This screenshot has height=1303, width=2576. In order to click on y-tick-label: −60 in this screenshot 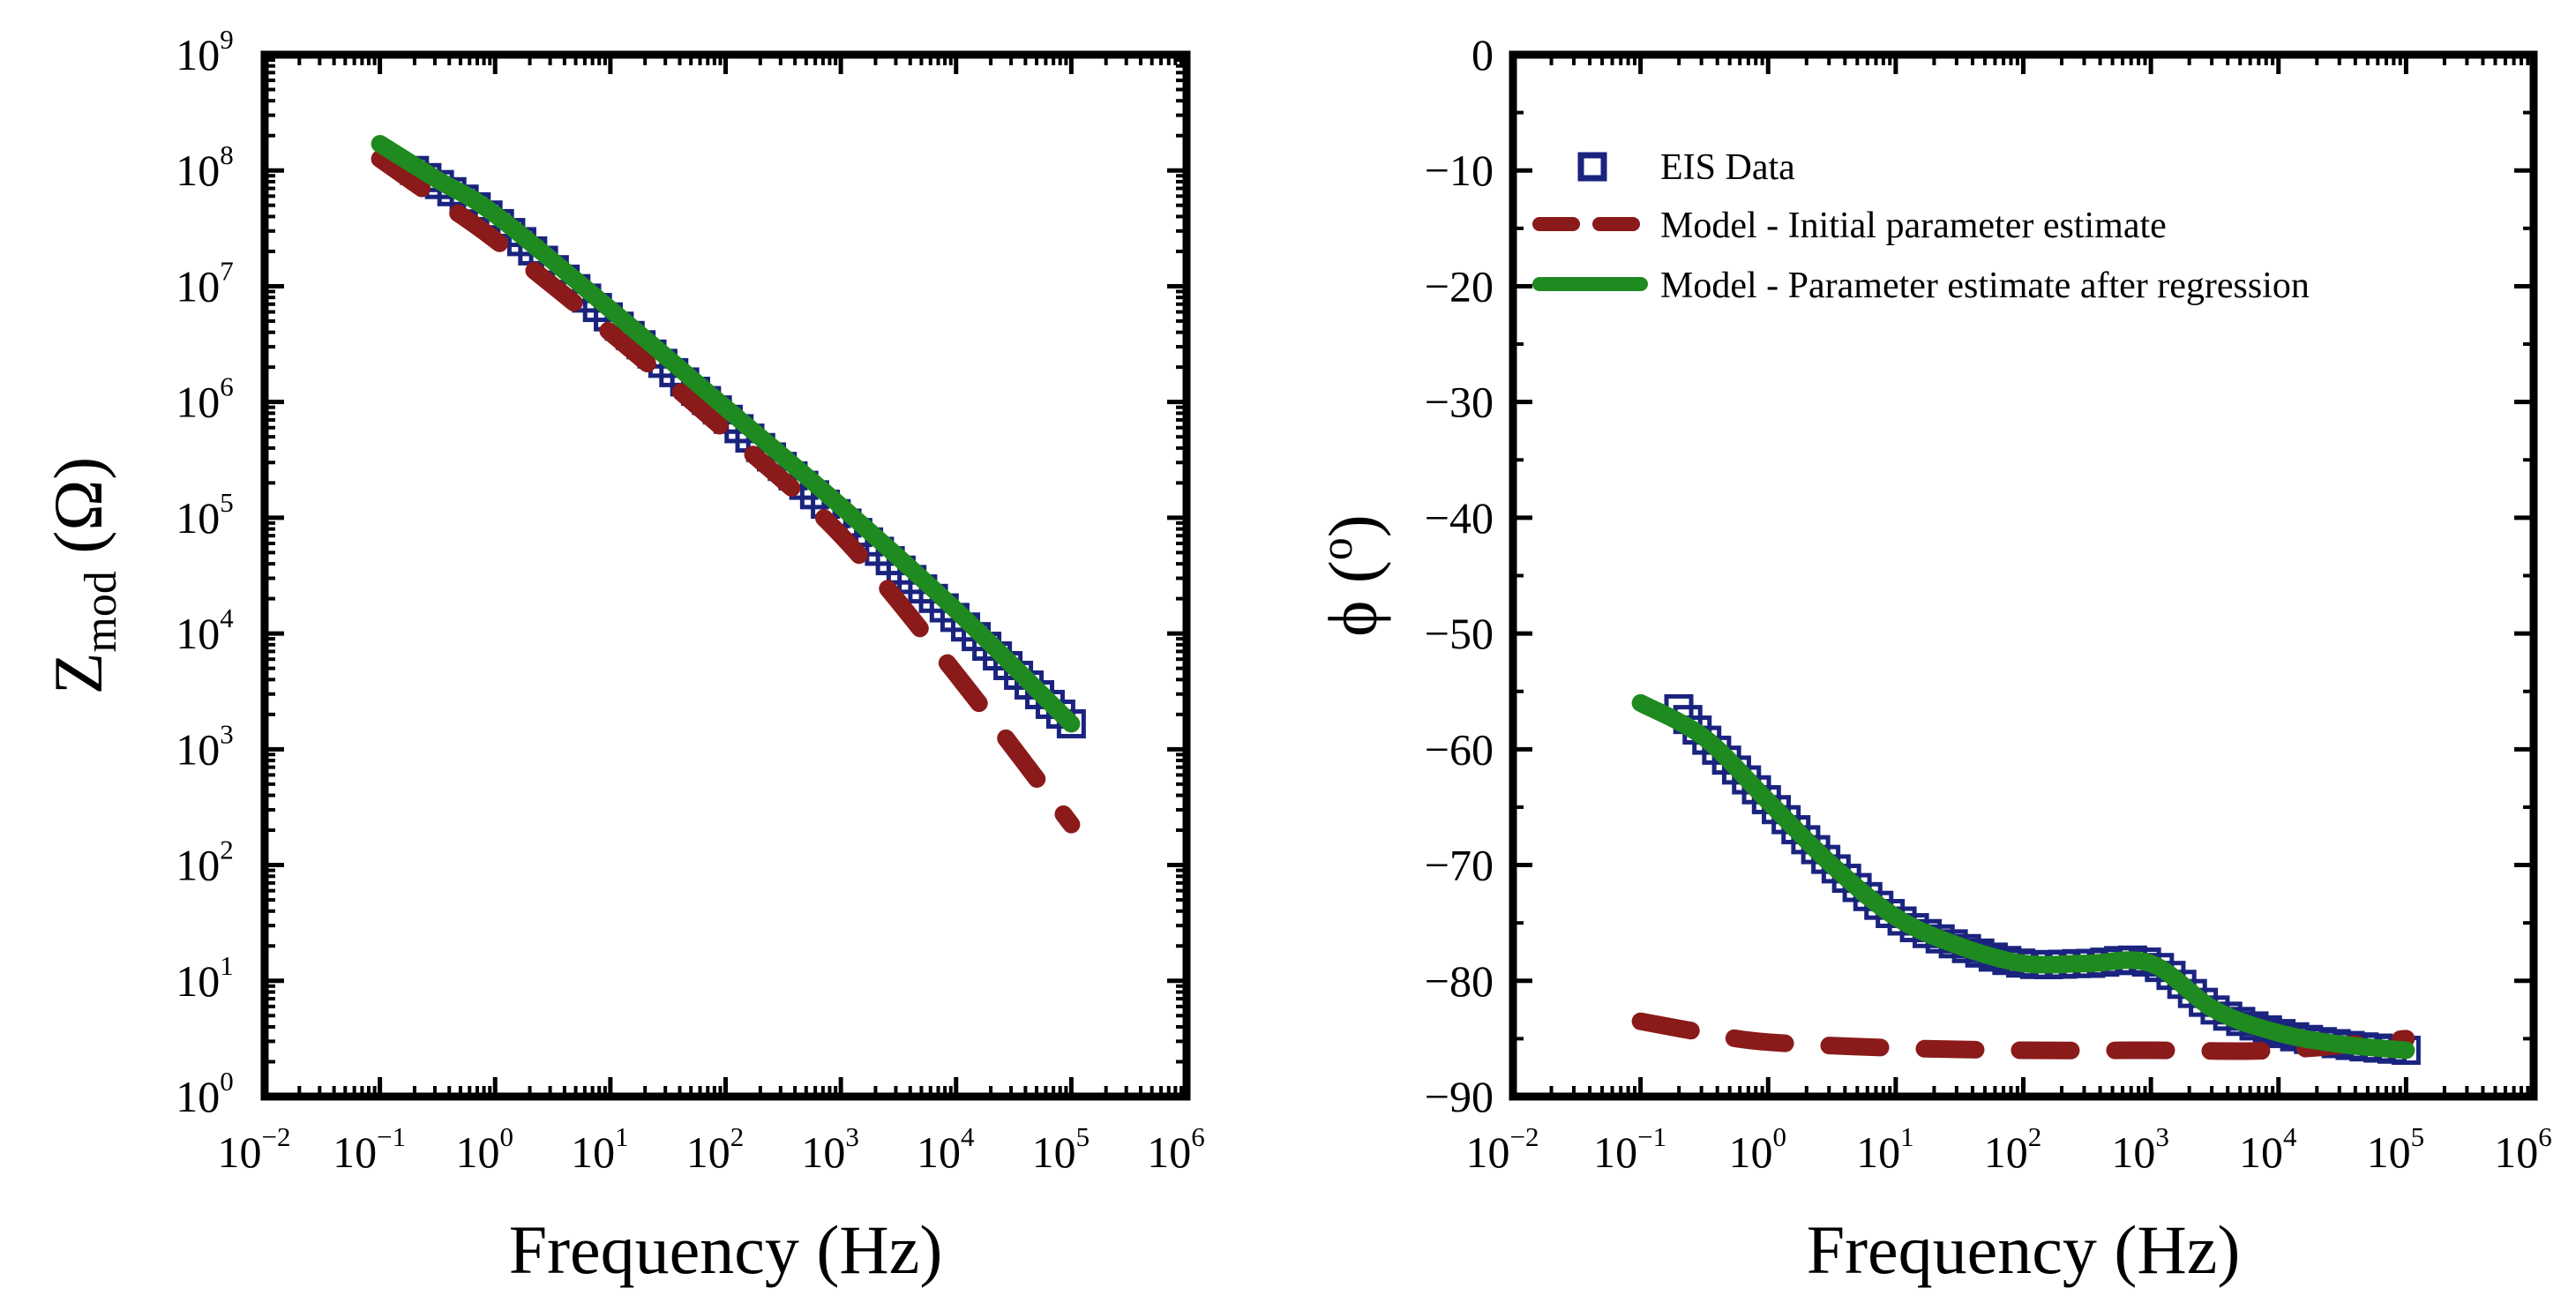, I will do `click(1459, 749)`.